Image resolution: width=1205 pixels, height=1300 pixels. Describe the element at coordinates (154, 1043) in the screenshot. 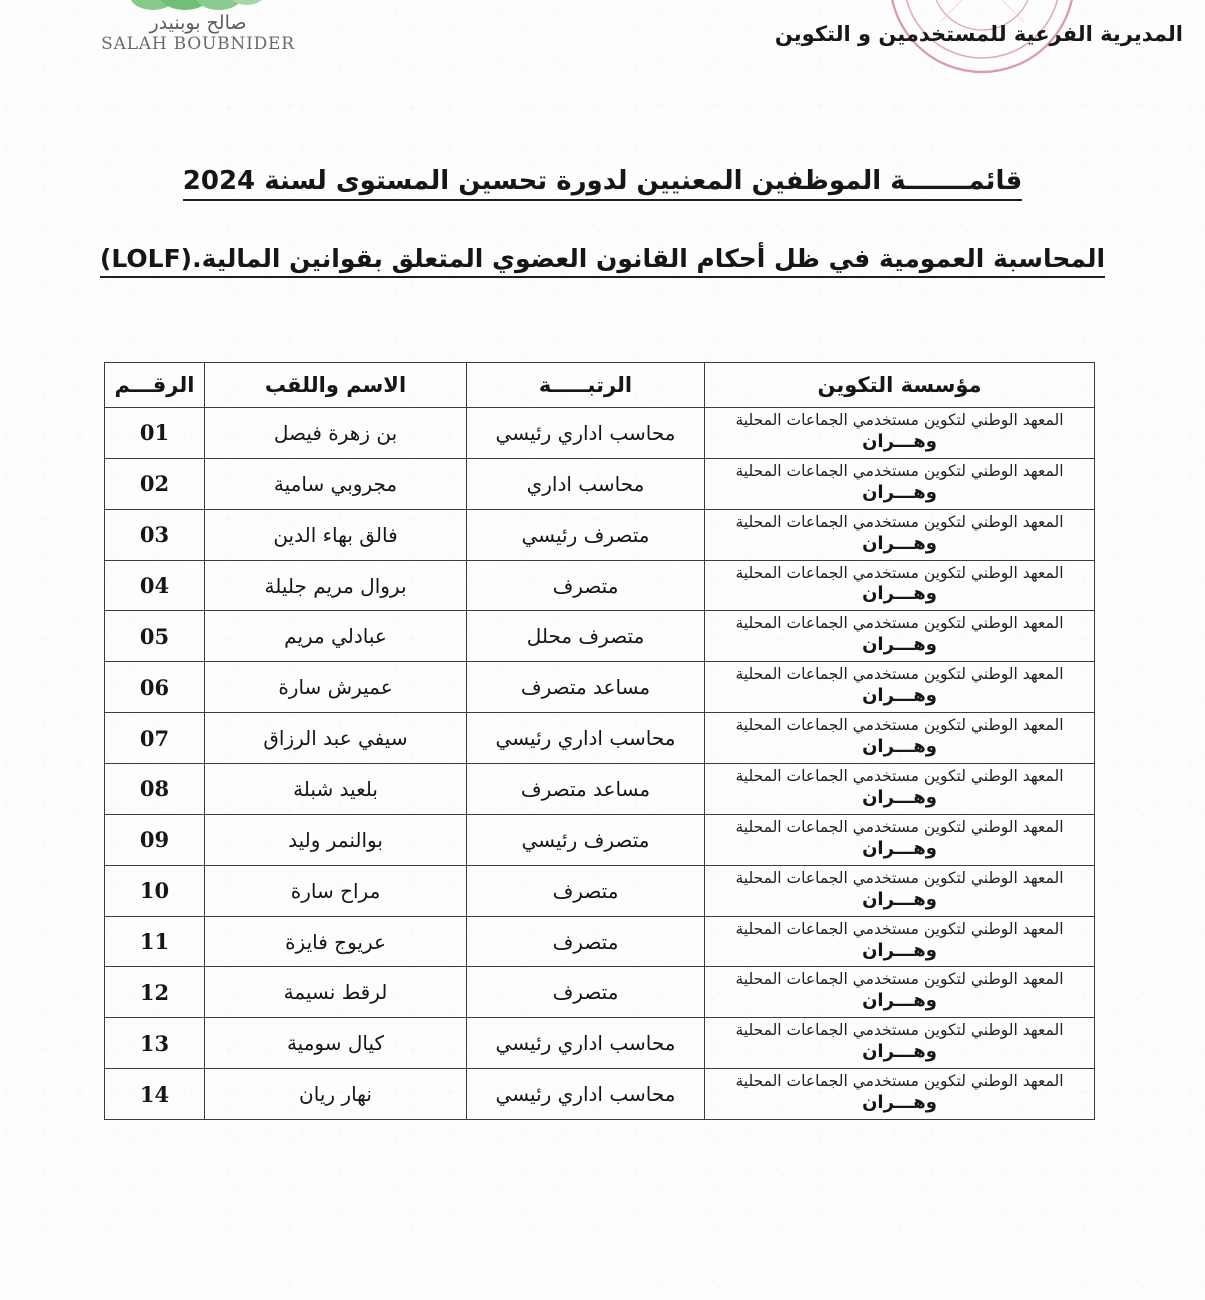

I see `cell-number: 13` at that location.